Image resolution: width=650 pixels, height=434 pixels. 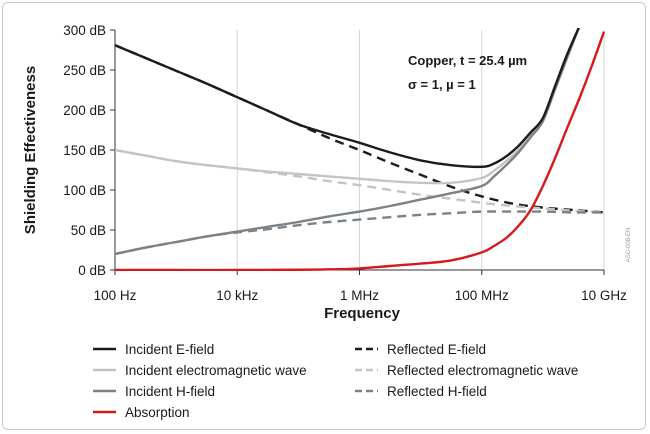 I want to click on legend-item-absorption: Absorption, so click(x=141, y=412).